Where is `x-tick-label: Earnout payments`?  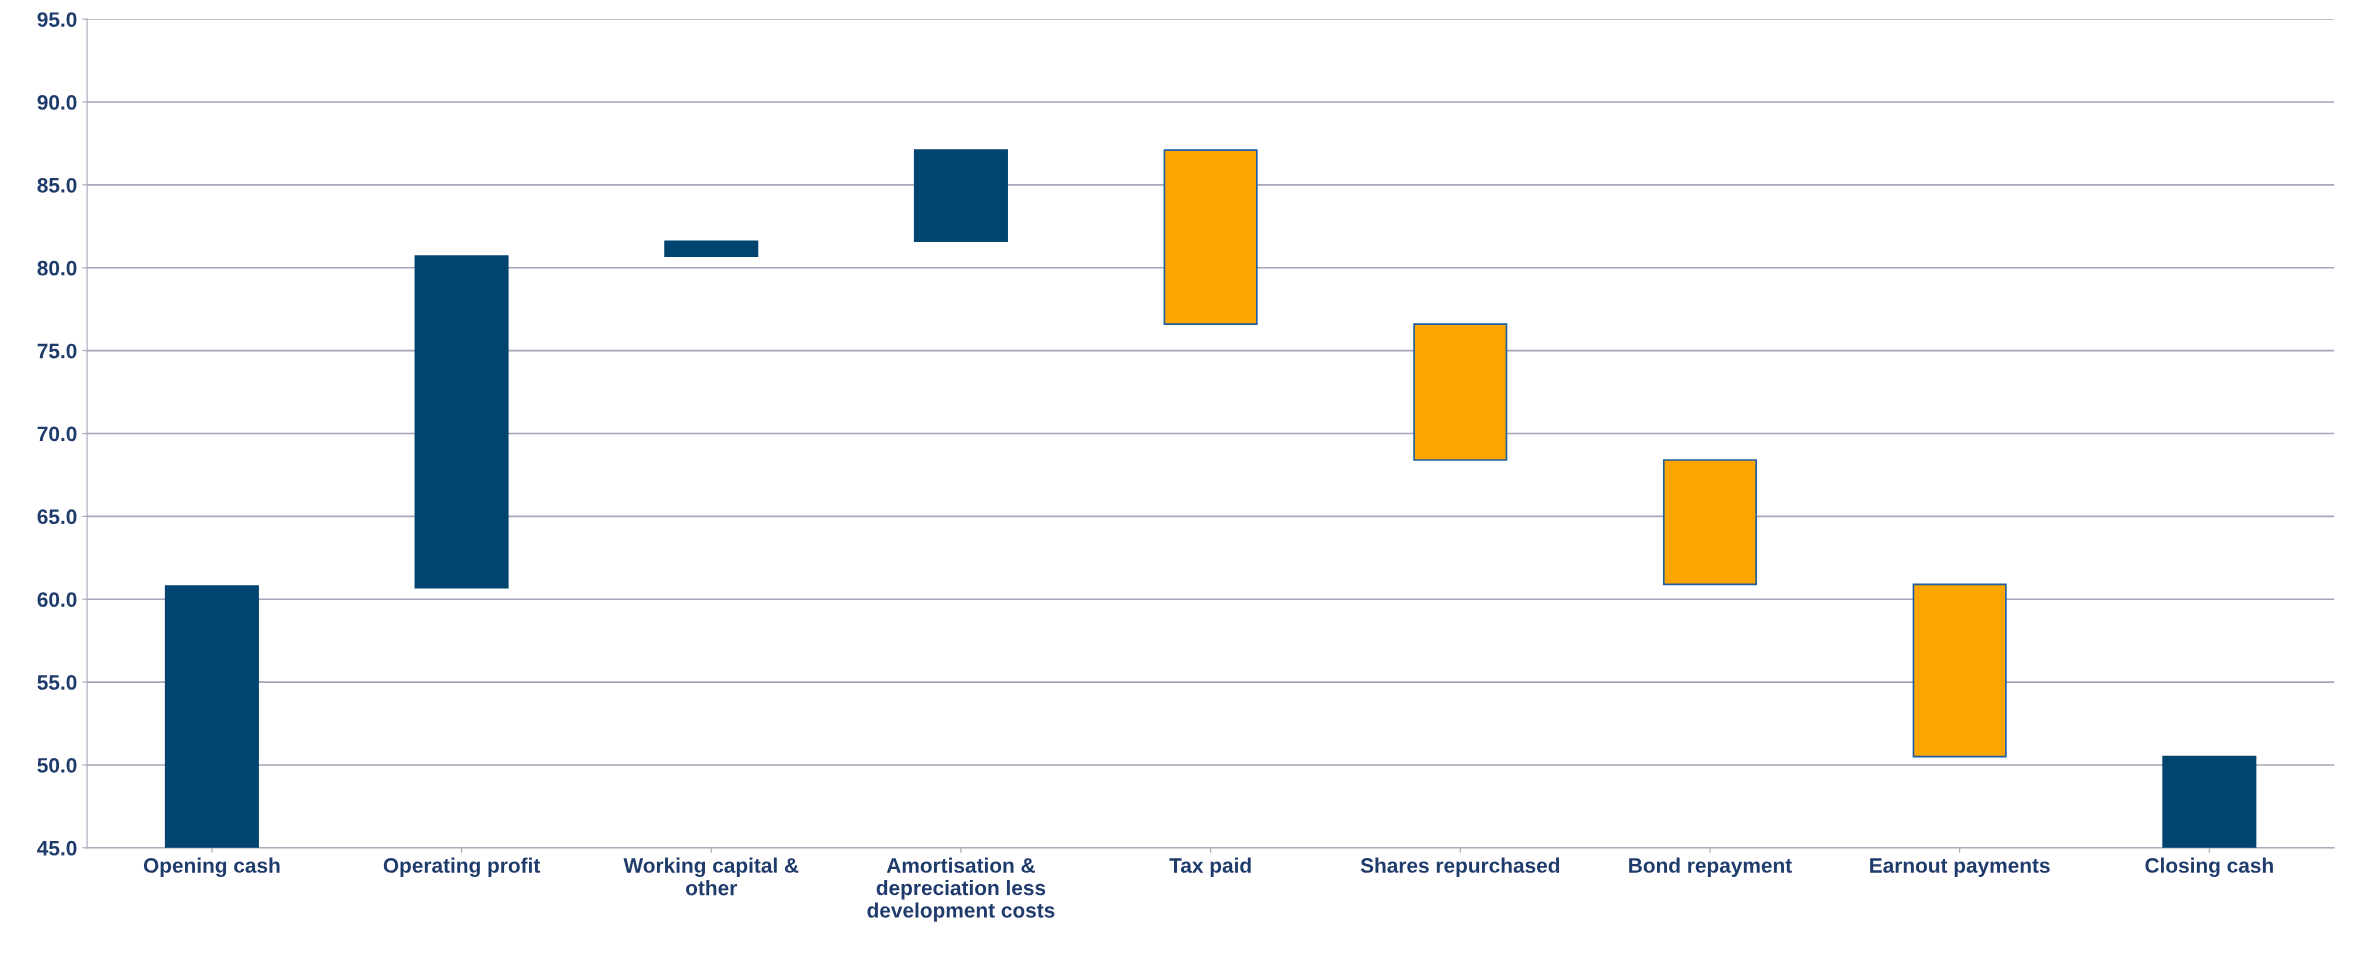
x-tick-label: Earnout payments is located at coordinates (1960, 867).